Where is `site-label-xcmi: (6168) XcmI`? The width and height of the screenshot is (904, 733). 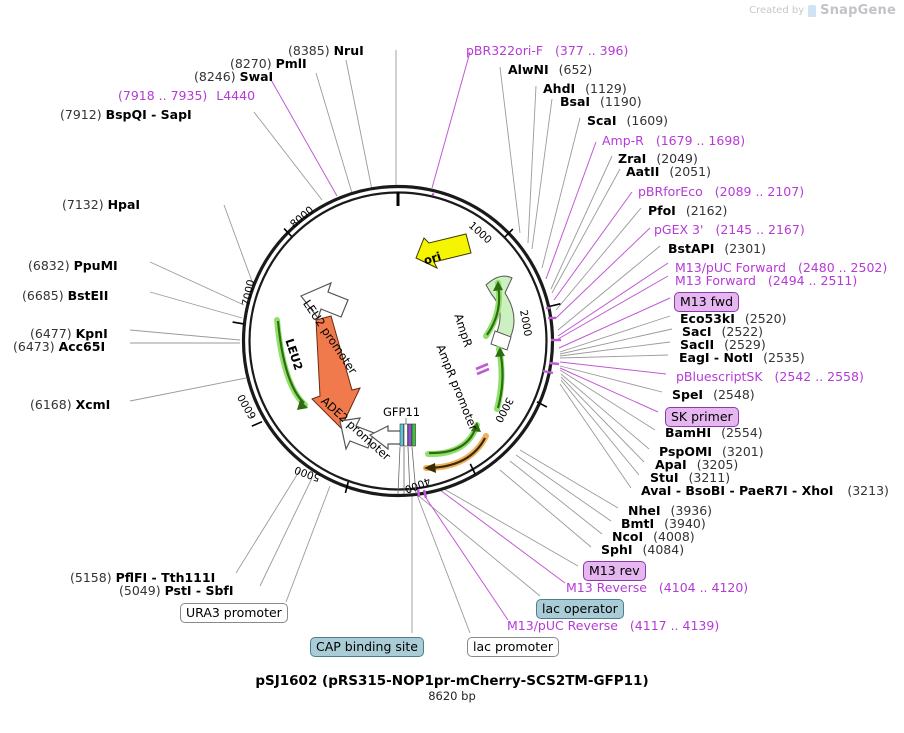 site-label-xcmi: (6168) XcmI is located at coordinates (70, 404).